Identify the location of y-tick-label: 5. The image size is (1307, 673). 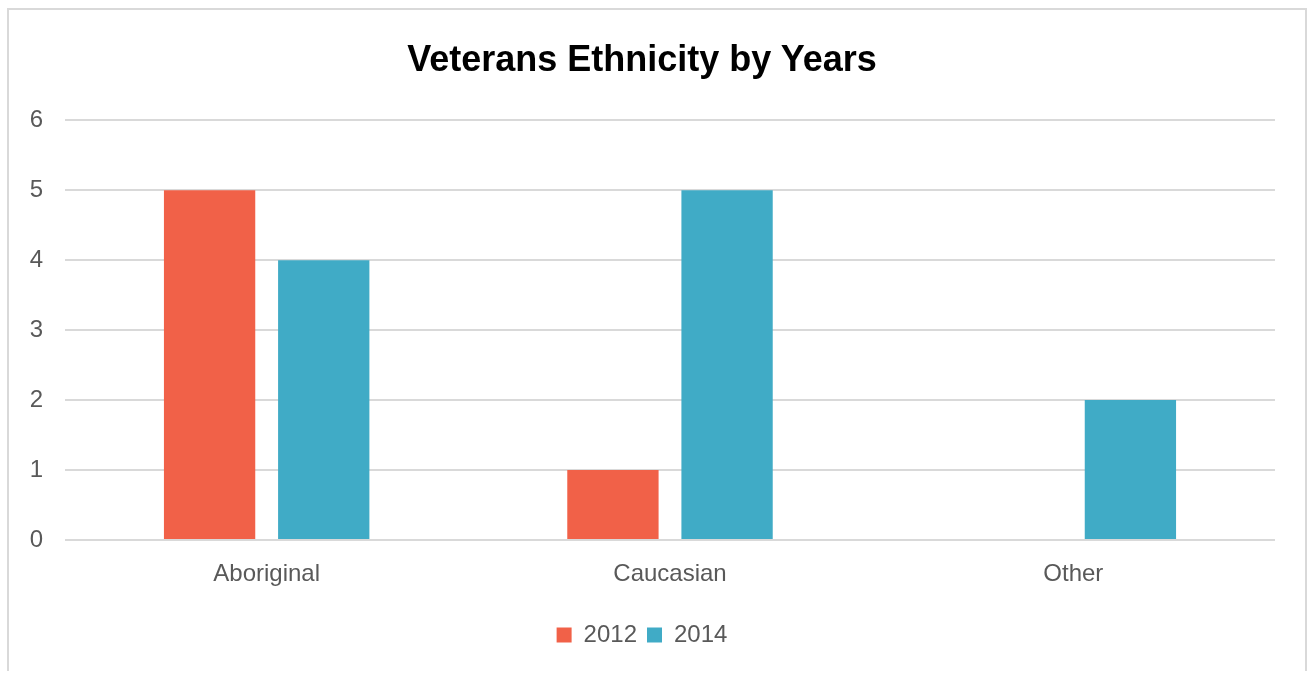
(36, 188).